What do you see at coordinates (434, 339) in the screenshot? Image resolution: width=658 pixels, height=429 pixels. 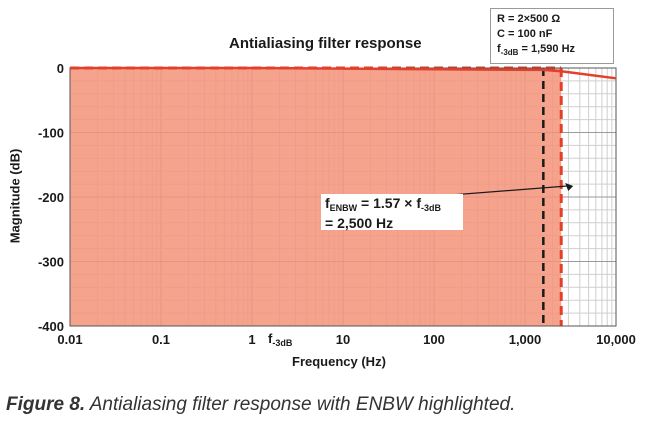 I see `x-tick-label: 100` at bounding box center [434, 339].